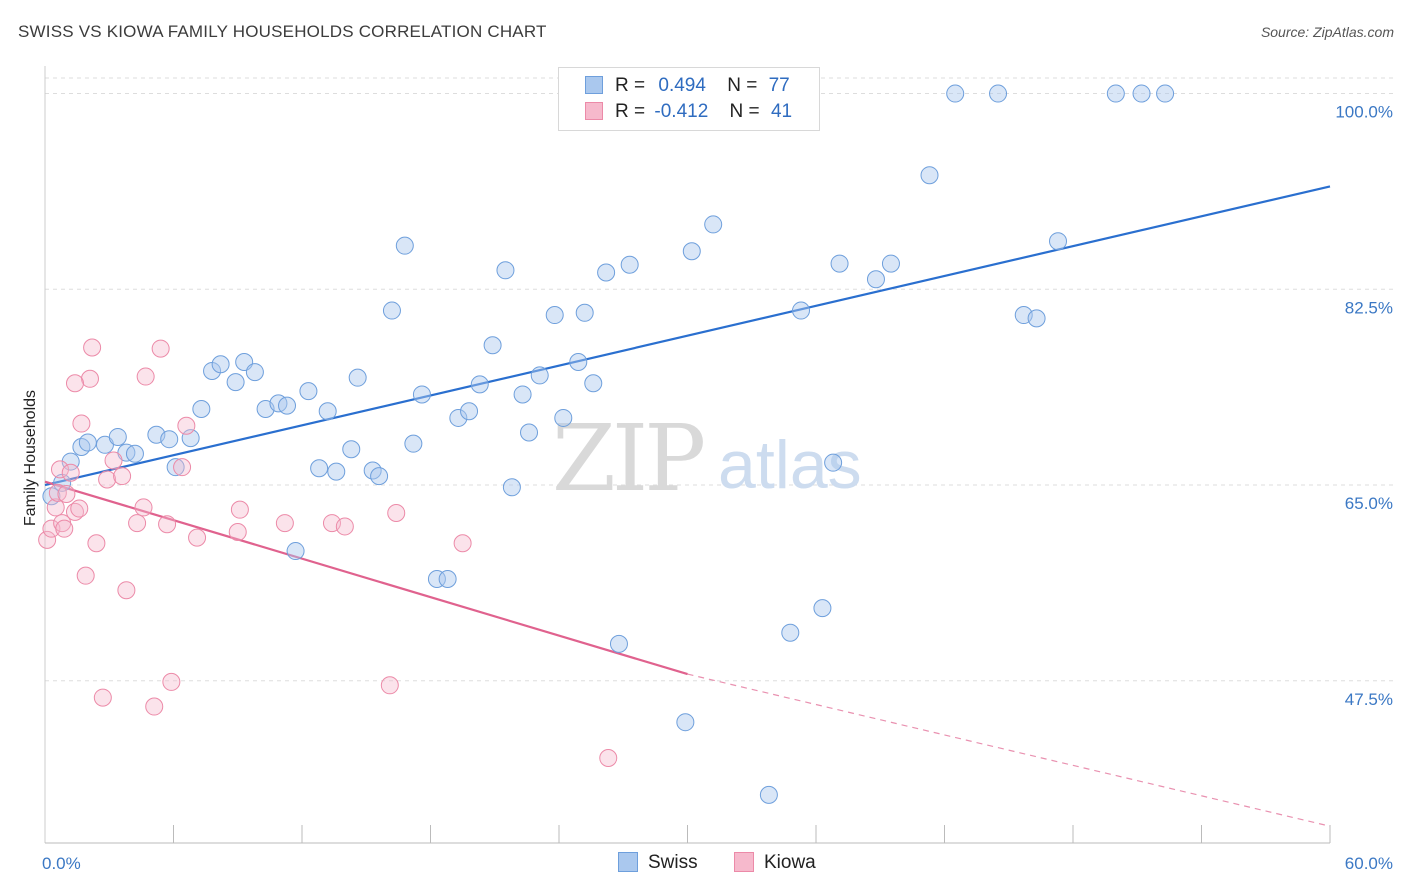 The width and height of the screenshot is (1406, 892). Describe the element at coordinates (781, 111) in the screenshot. I see `kiowa-n-value: 41` at that location.